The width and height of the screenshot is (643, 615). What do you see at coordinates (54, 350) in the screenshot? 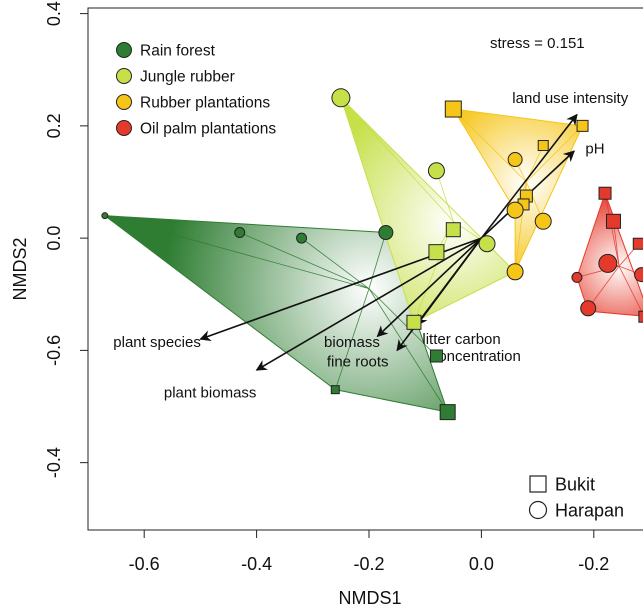
I see `y-tick-label: -0.6` at bounding box center [54, 350].